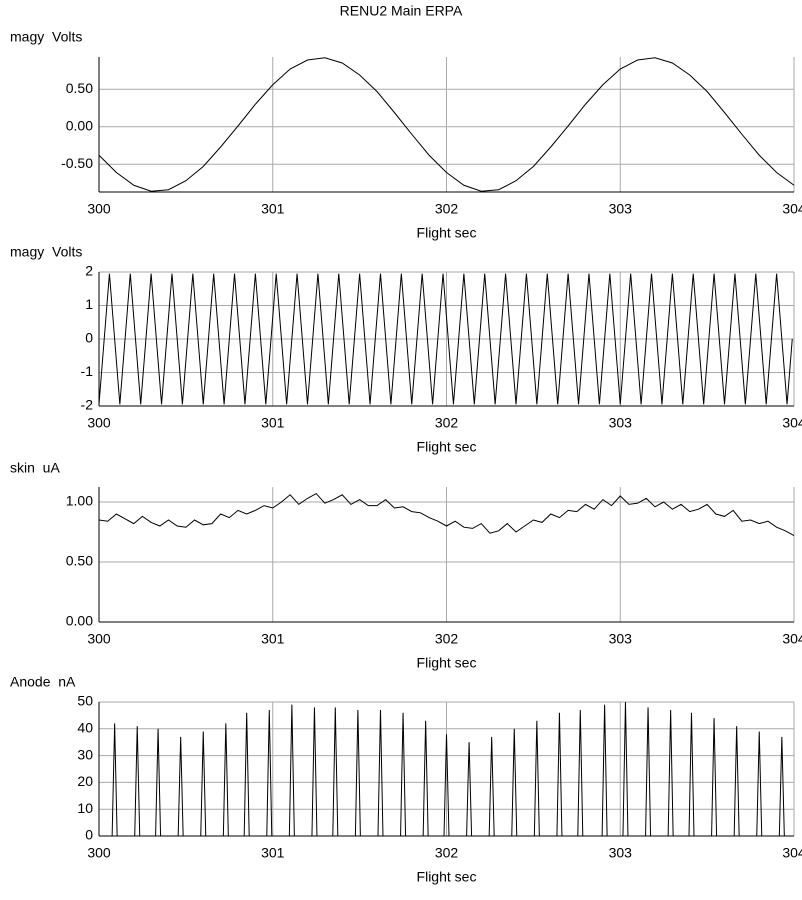 This screenshot has height=900, width=802. Describe the element at coordinates (43, 682) in the screenshot. I see `y-axis-label: Anode nA` at that location.